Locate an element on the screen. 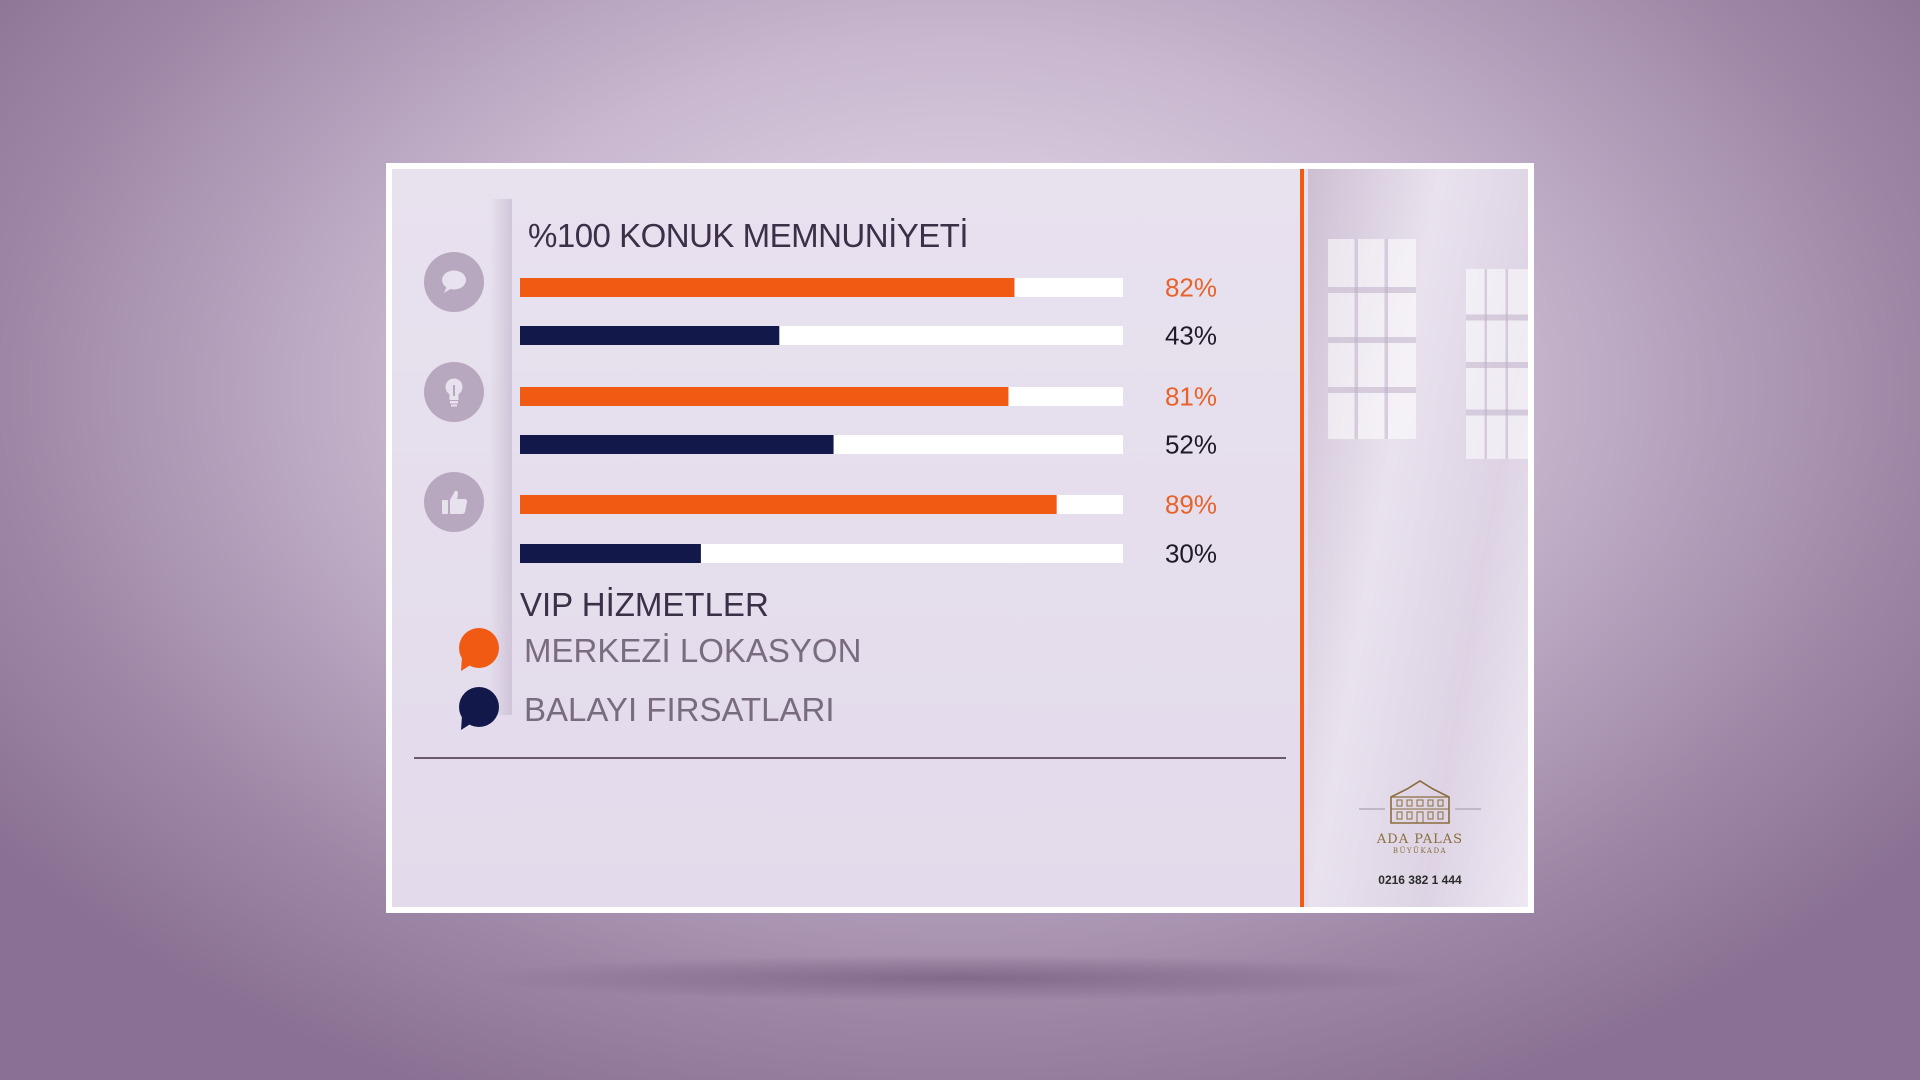  legend-item-balayi: BALAYI FIRSATLARI is located at coordinates (644, 710).